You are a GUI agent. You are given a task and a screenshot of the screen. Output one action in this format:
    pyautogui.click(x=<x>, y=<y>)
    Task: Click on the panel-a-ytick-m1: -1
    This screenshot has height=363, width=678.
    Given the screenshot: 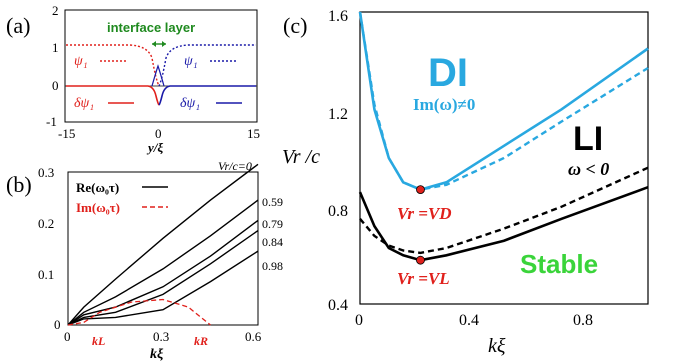 What is the action you would take?
    pyautogui.click(x=51, y=121)
    